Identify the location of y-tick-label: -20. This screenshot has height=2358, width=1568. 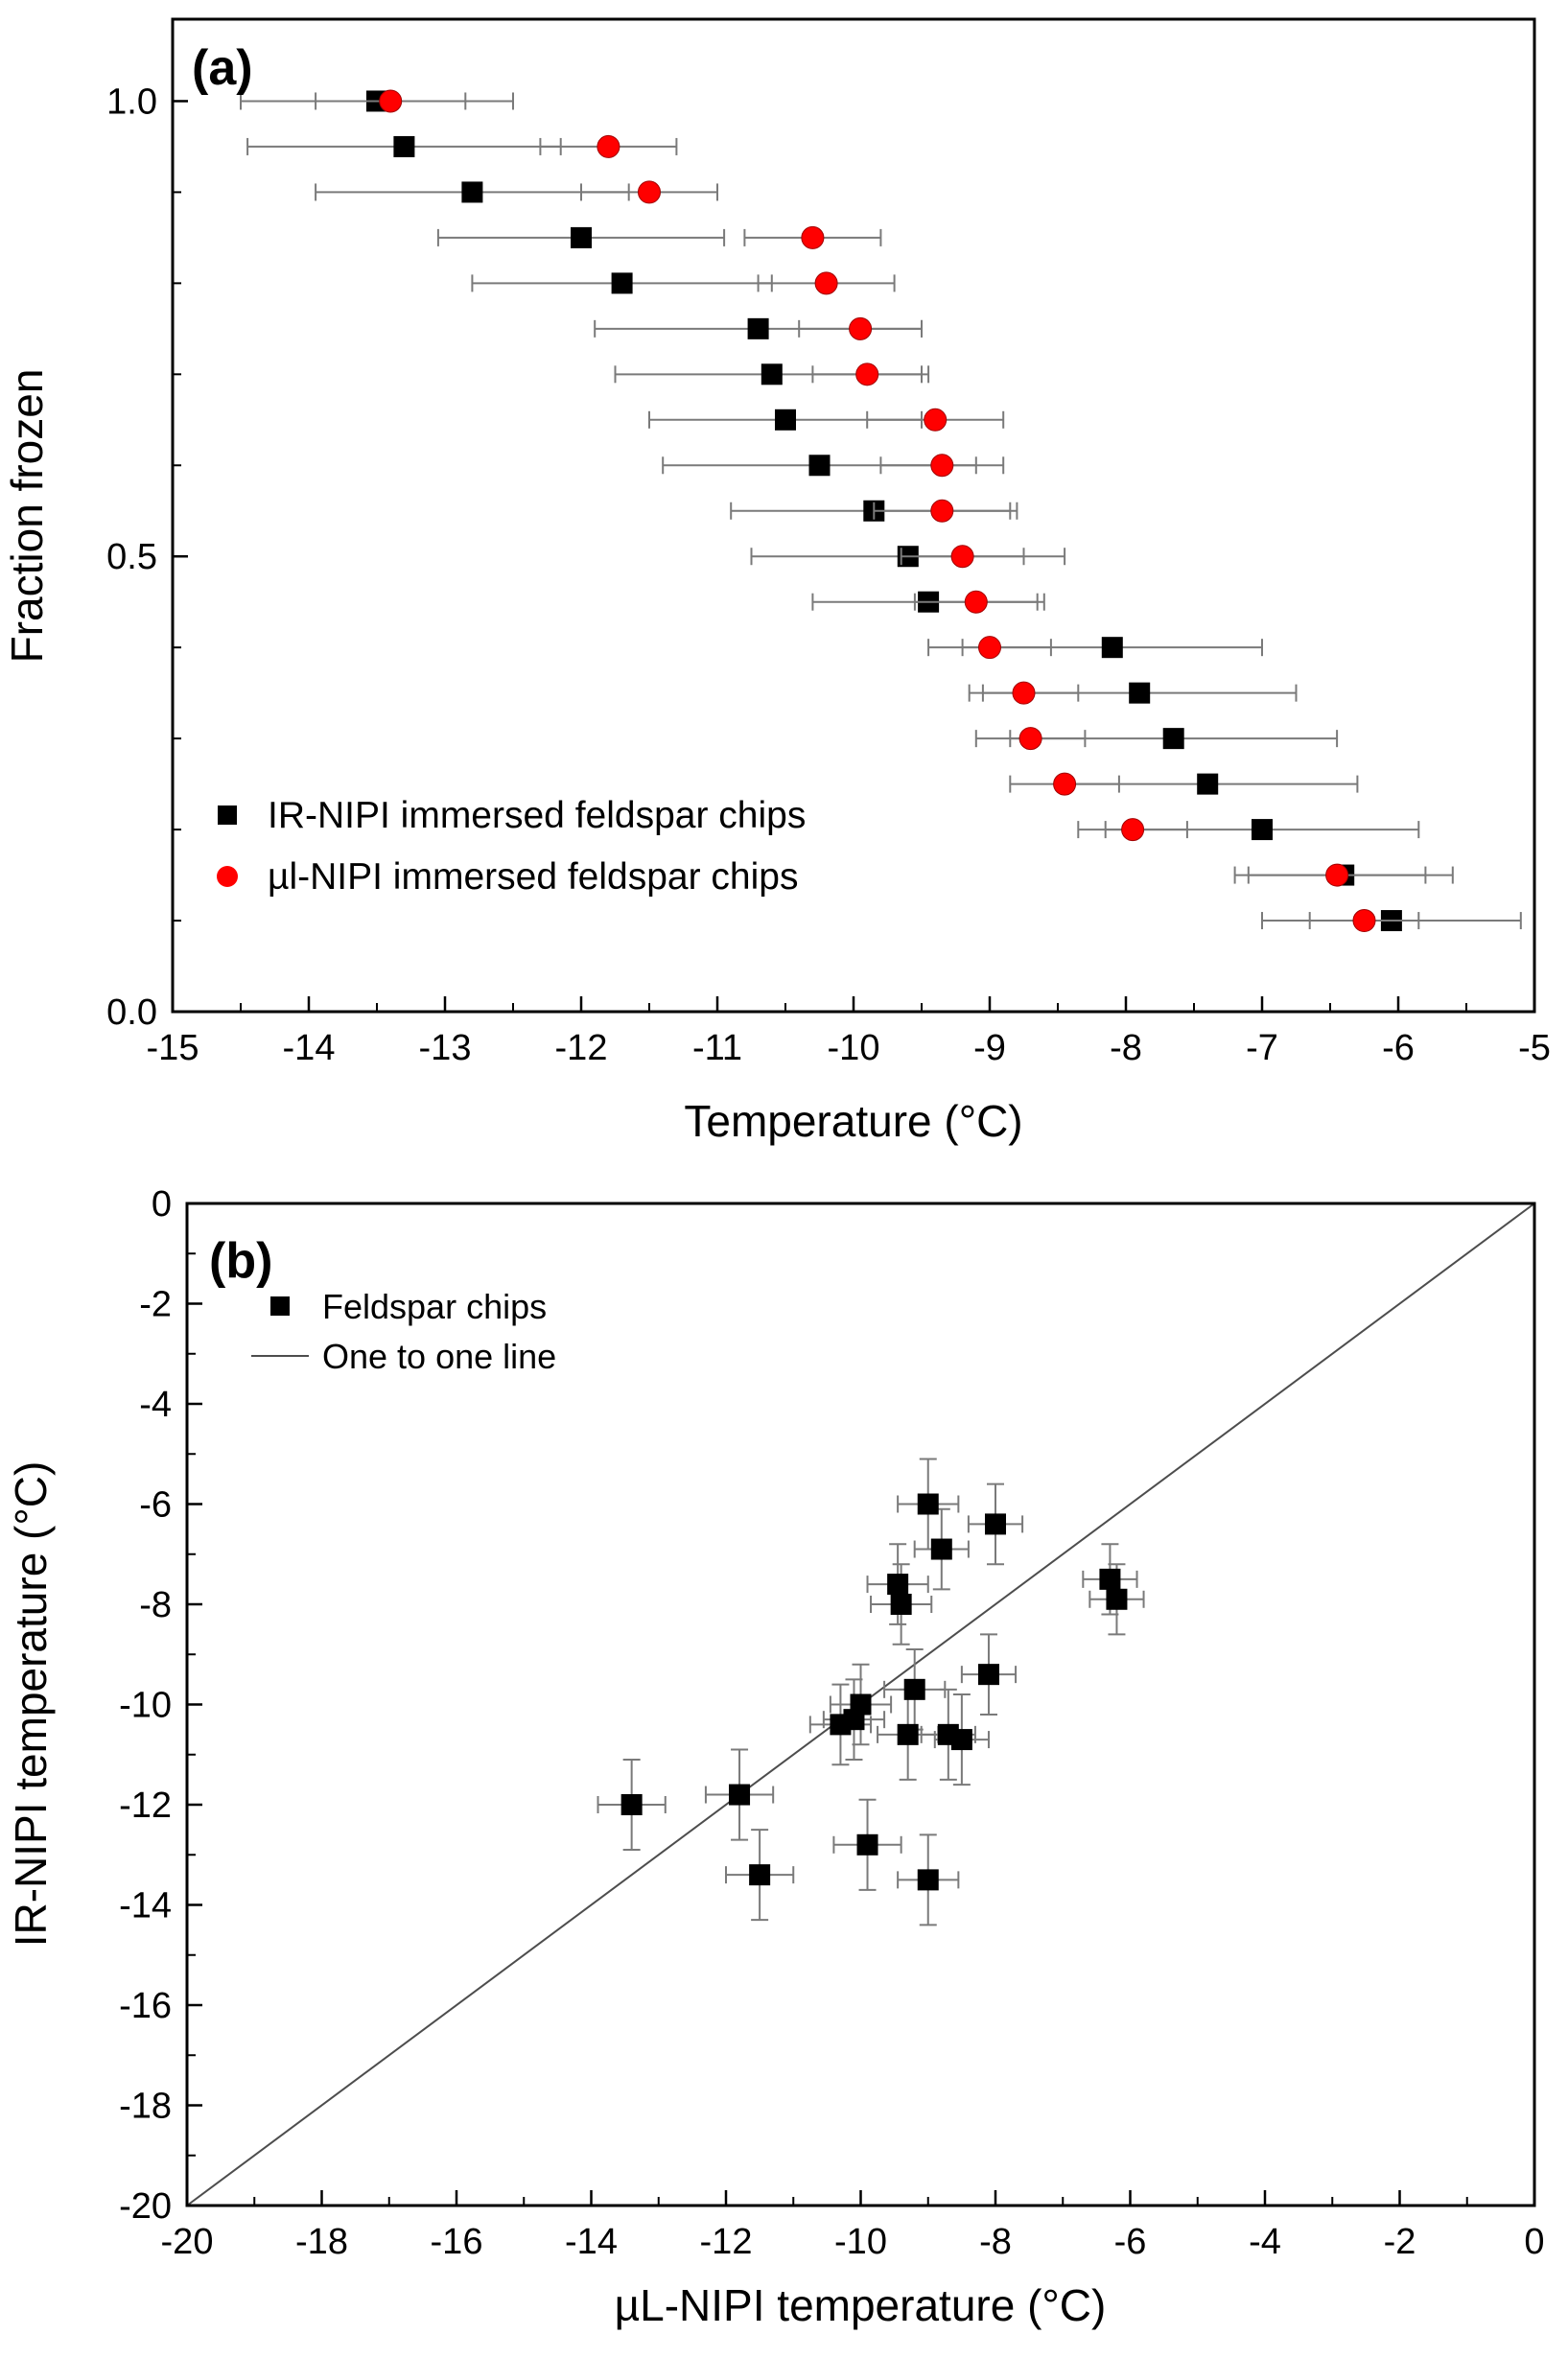
(145, 2206).